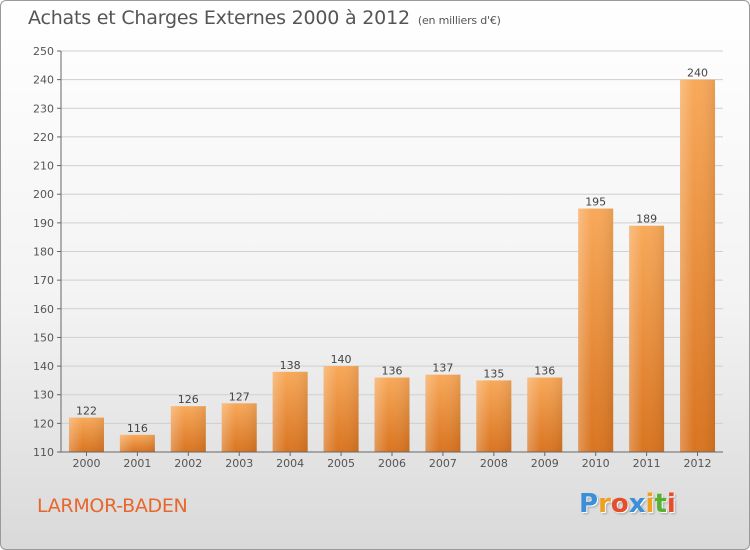 The image size is (750, 550). Describe the element at coordinates (392, 371) in the screenshot. I see `data-label-2006: 136` at that location.